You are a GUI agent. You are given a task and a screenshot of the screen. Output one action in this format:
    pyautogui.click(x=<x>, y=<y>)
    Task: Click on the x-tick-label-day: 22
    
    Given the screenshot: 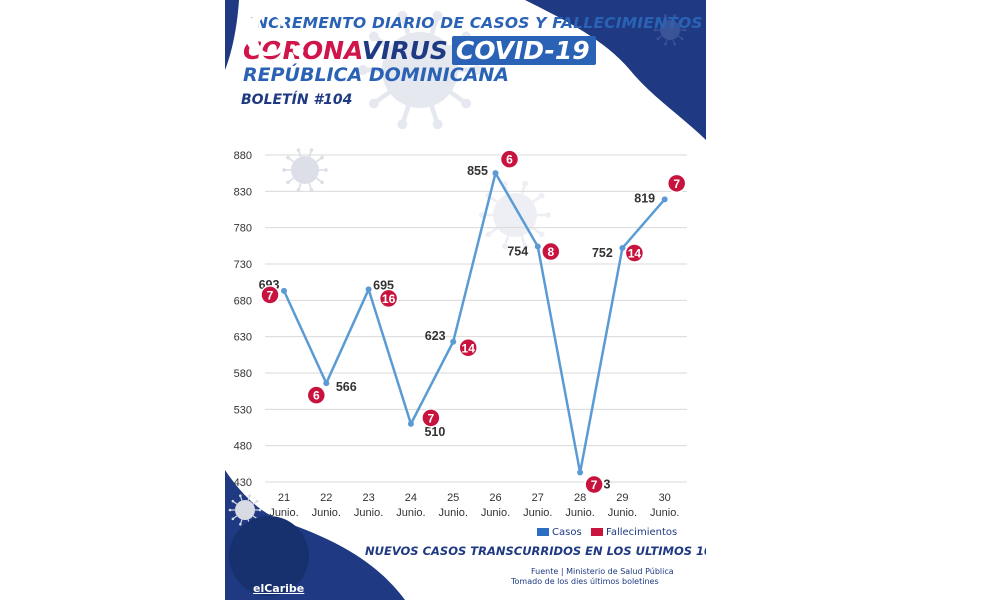 What is the action you would take?
    pyautogui.click(x=326, y=498)
    